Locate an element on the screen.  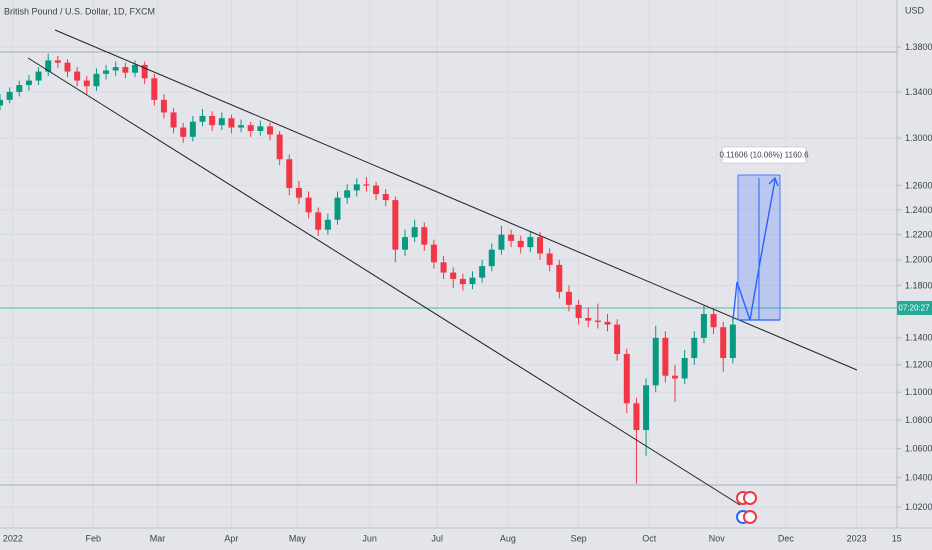
x-tick-label: 15 is located at coordinates (897, 538).